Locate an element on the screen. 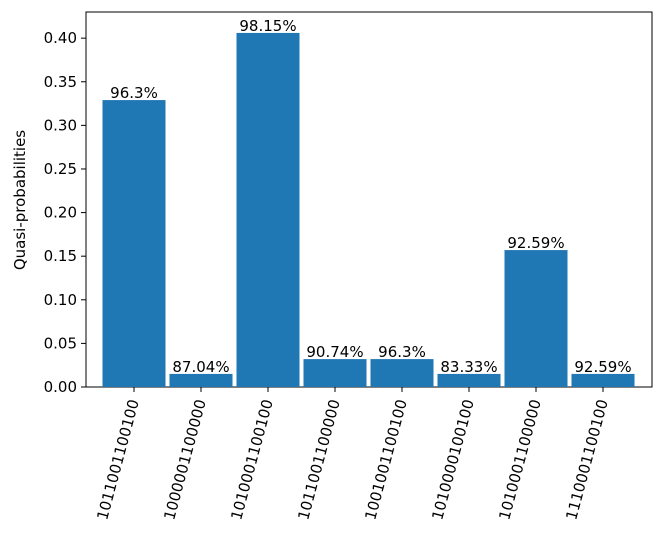 The width and height of the screenshot is (663, 549). x-tick-label: 1000001100000 is located at coordinates (185, 459).